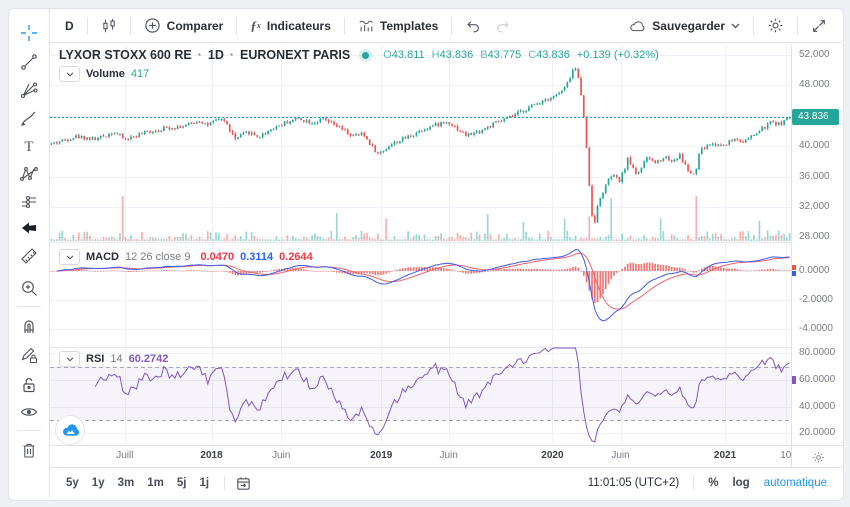 Image resolution: width=850 pixels, height=507 pixels. Describe the element at coordinates (817, 433) in the screenshot. I see `axis-tick-label: 20.0000` at that location.